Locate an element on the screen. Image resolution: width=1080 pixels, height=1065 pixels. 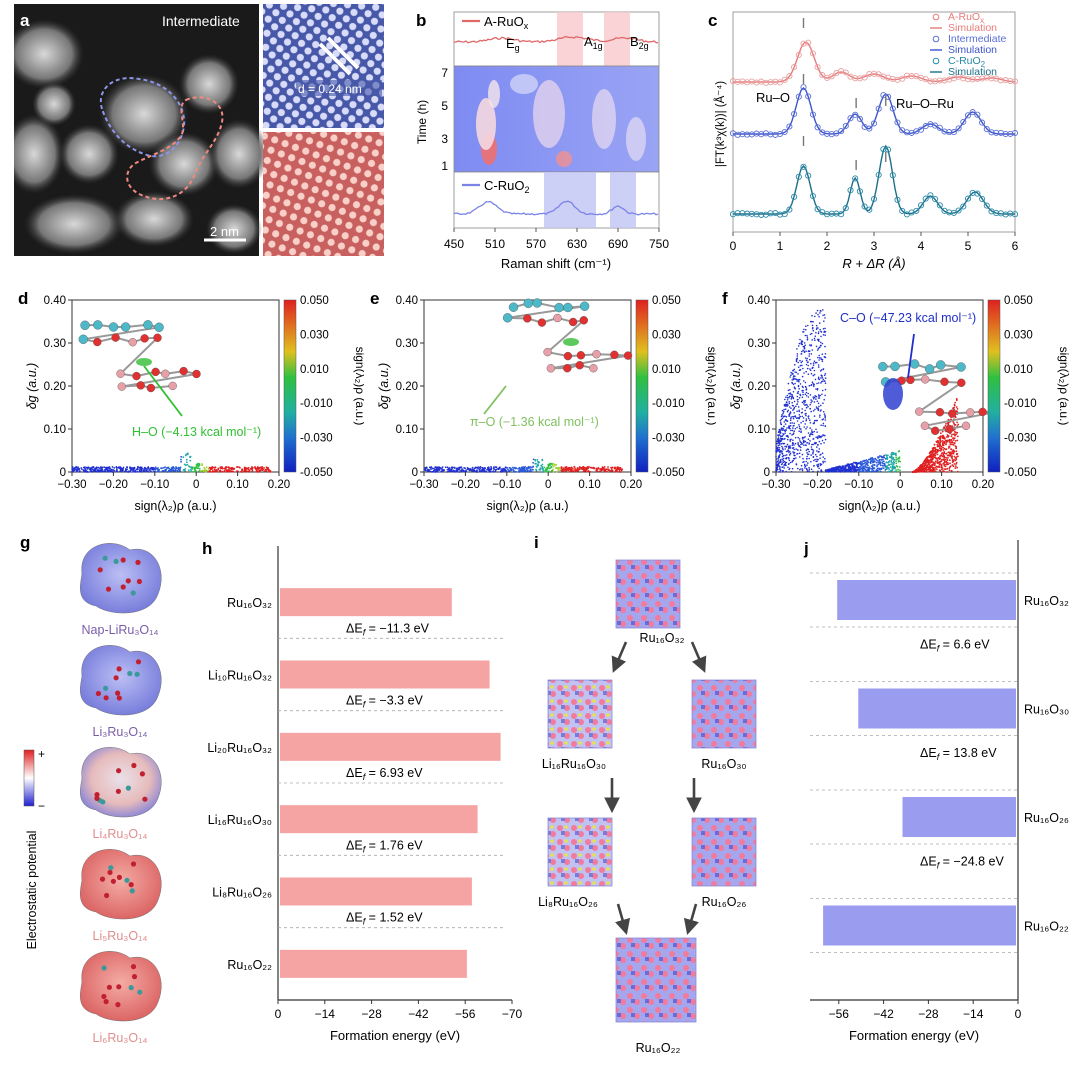
esp-molecule: Li₅Ru₃O₁₄ is located at coordinates (120, 896).